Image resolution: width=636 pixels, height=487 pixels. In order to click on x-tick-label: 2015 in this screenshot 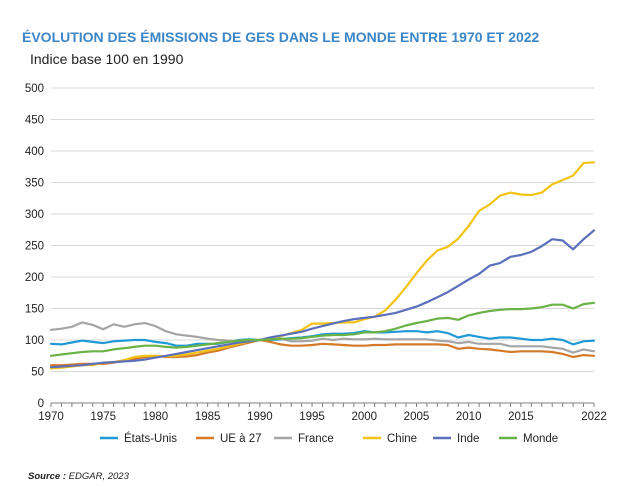, I will do `click(521, 417)`.